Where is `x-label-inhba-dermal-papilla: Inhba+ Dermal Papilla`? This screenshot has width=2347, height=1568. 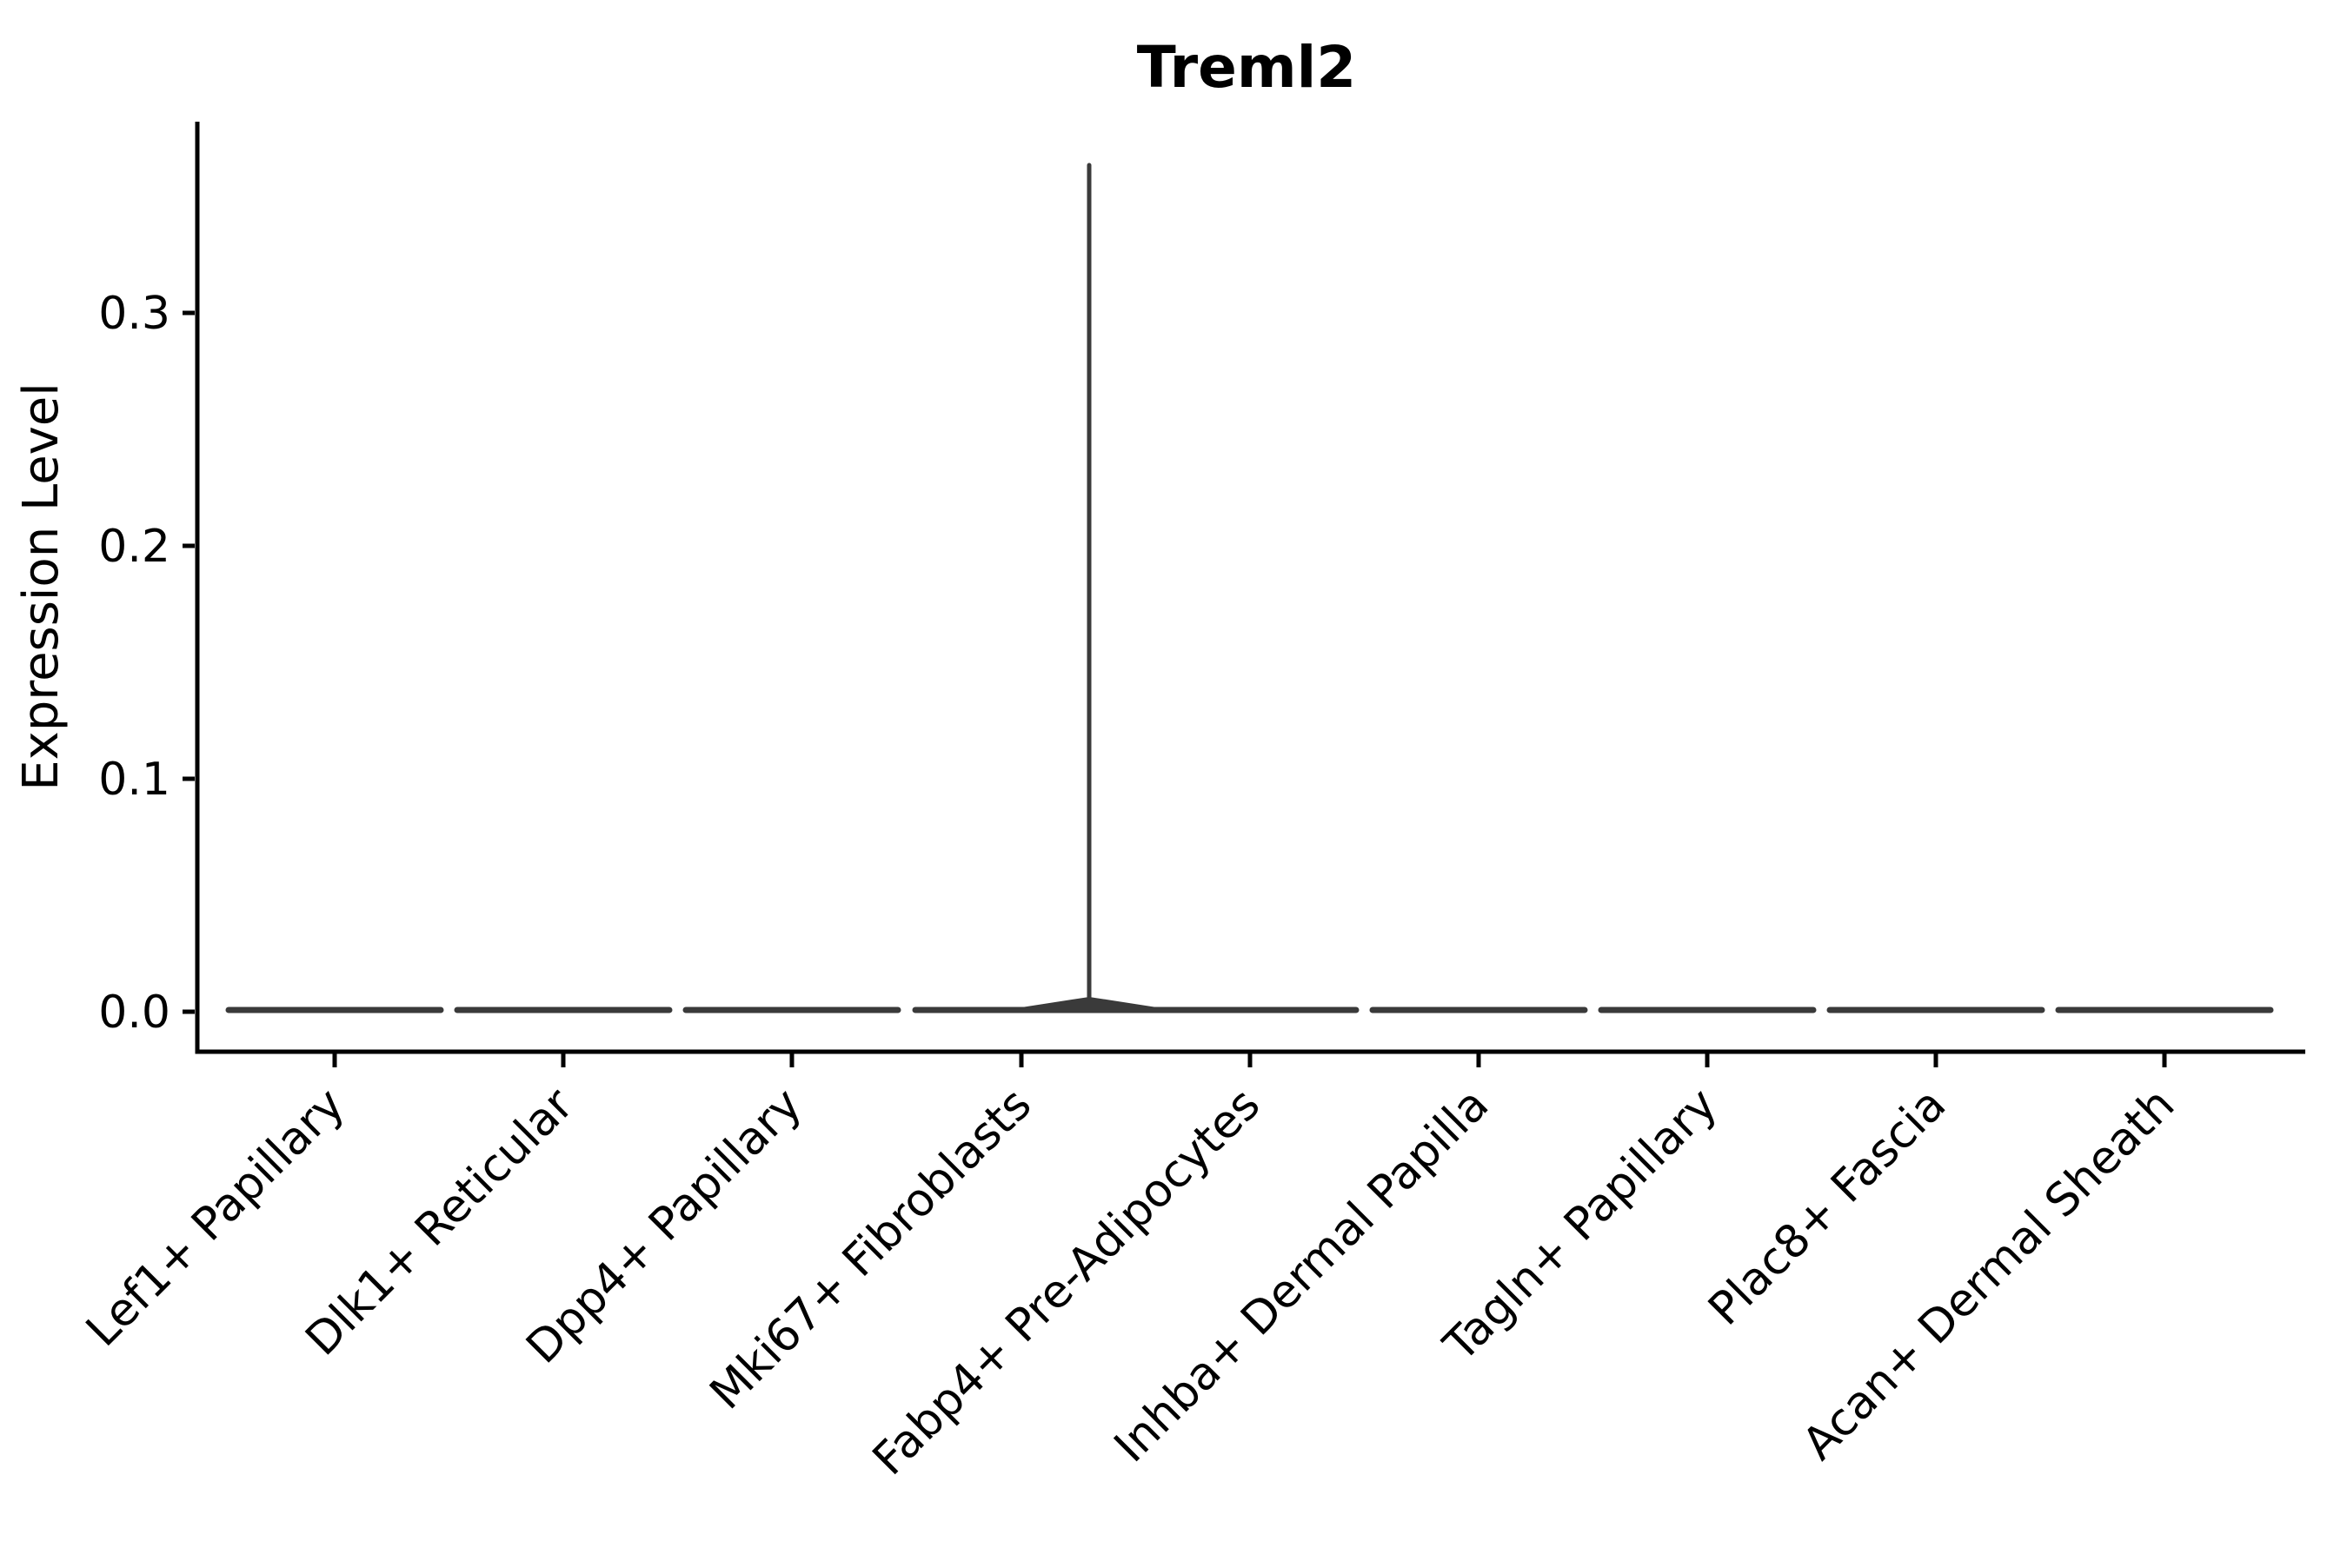 x-label-inhba-dermal-papilla: Inhba+ Dermal Papilla is located at coordinates (1302, 1275).